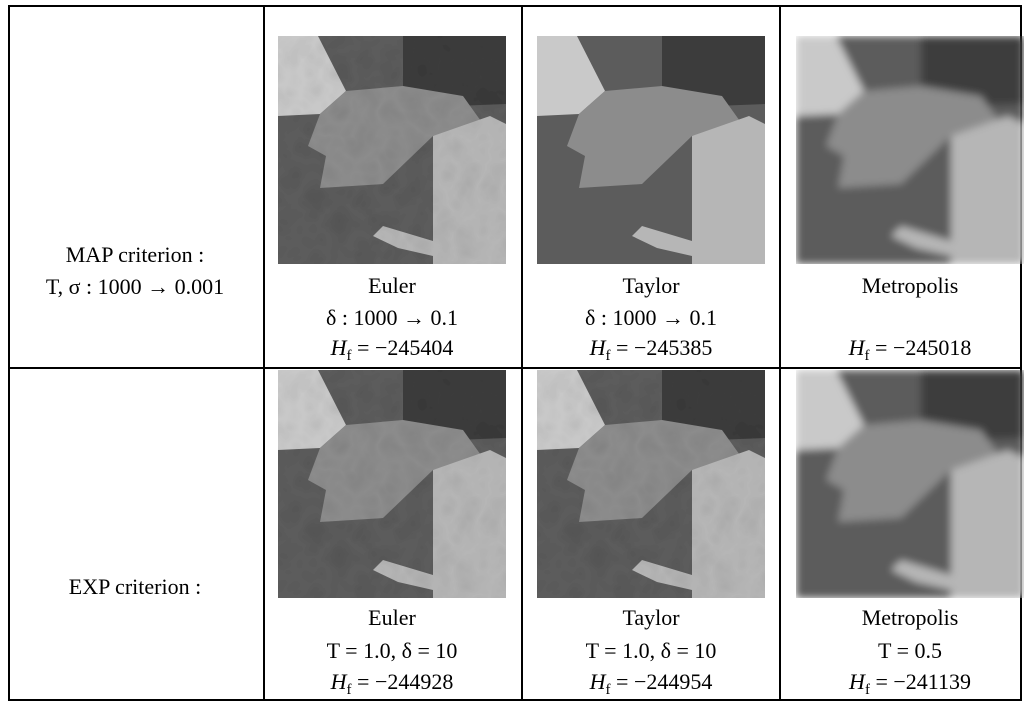 This screenshot has height=703, width=1028. Describe the element at coordinates (910, 650) in the screenshot. I see `method-params: T = 0.5` at that location.